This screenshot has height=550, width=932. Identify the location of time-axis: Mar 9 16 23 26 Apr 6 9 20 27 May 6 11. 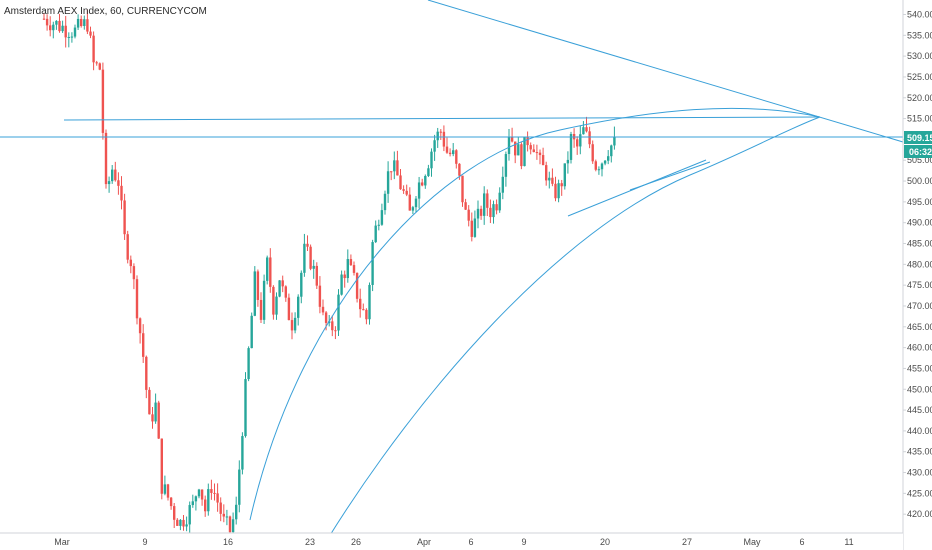
(451, 541).